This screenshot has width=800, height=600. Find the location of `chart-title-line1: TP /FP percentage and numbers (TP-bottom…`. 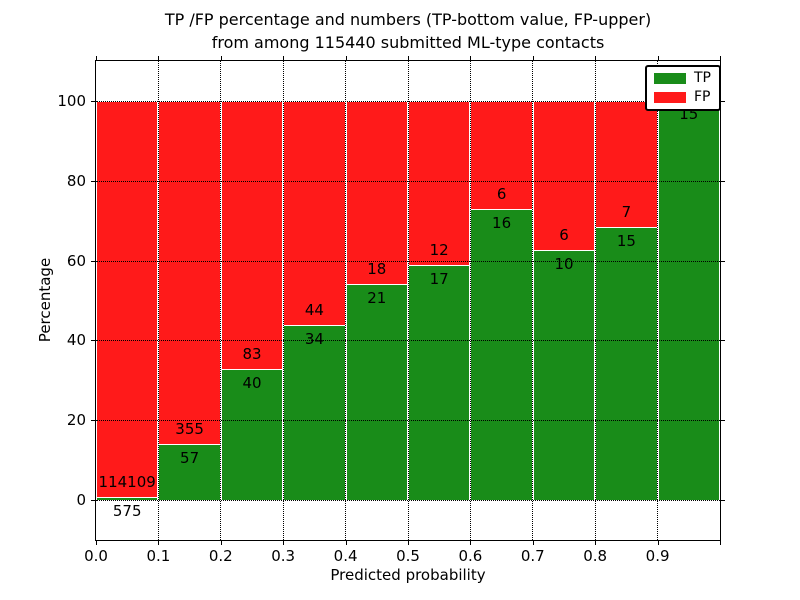

chart-title-line1: TP /FP percentage and numbers (TP-bottom… is located at coordinates (408, 19).